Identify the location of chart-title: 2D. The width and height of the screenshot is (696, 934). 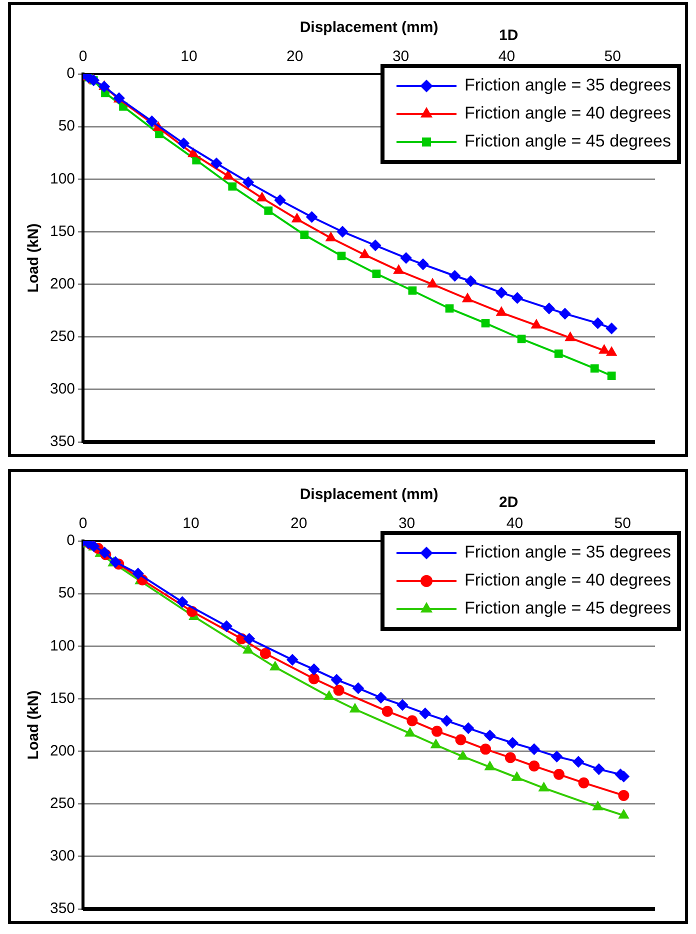
(508, 502).